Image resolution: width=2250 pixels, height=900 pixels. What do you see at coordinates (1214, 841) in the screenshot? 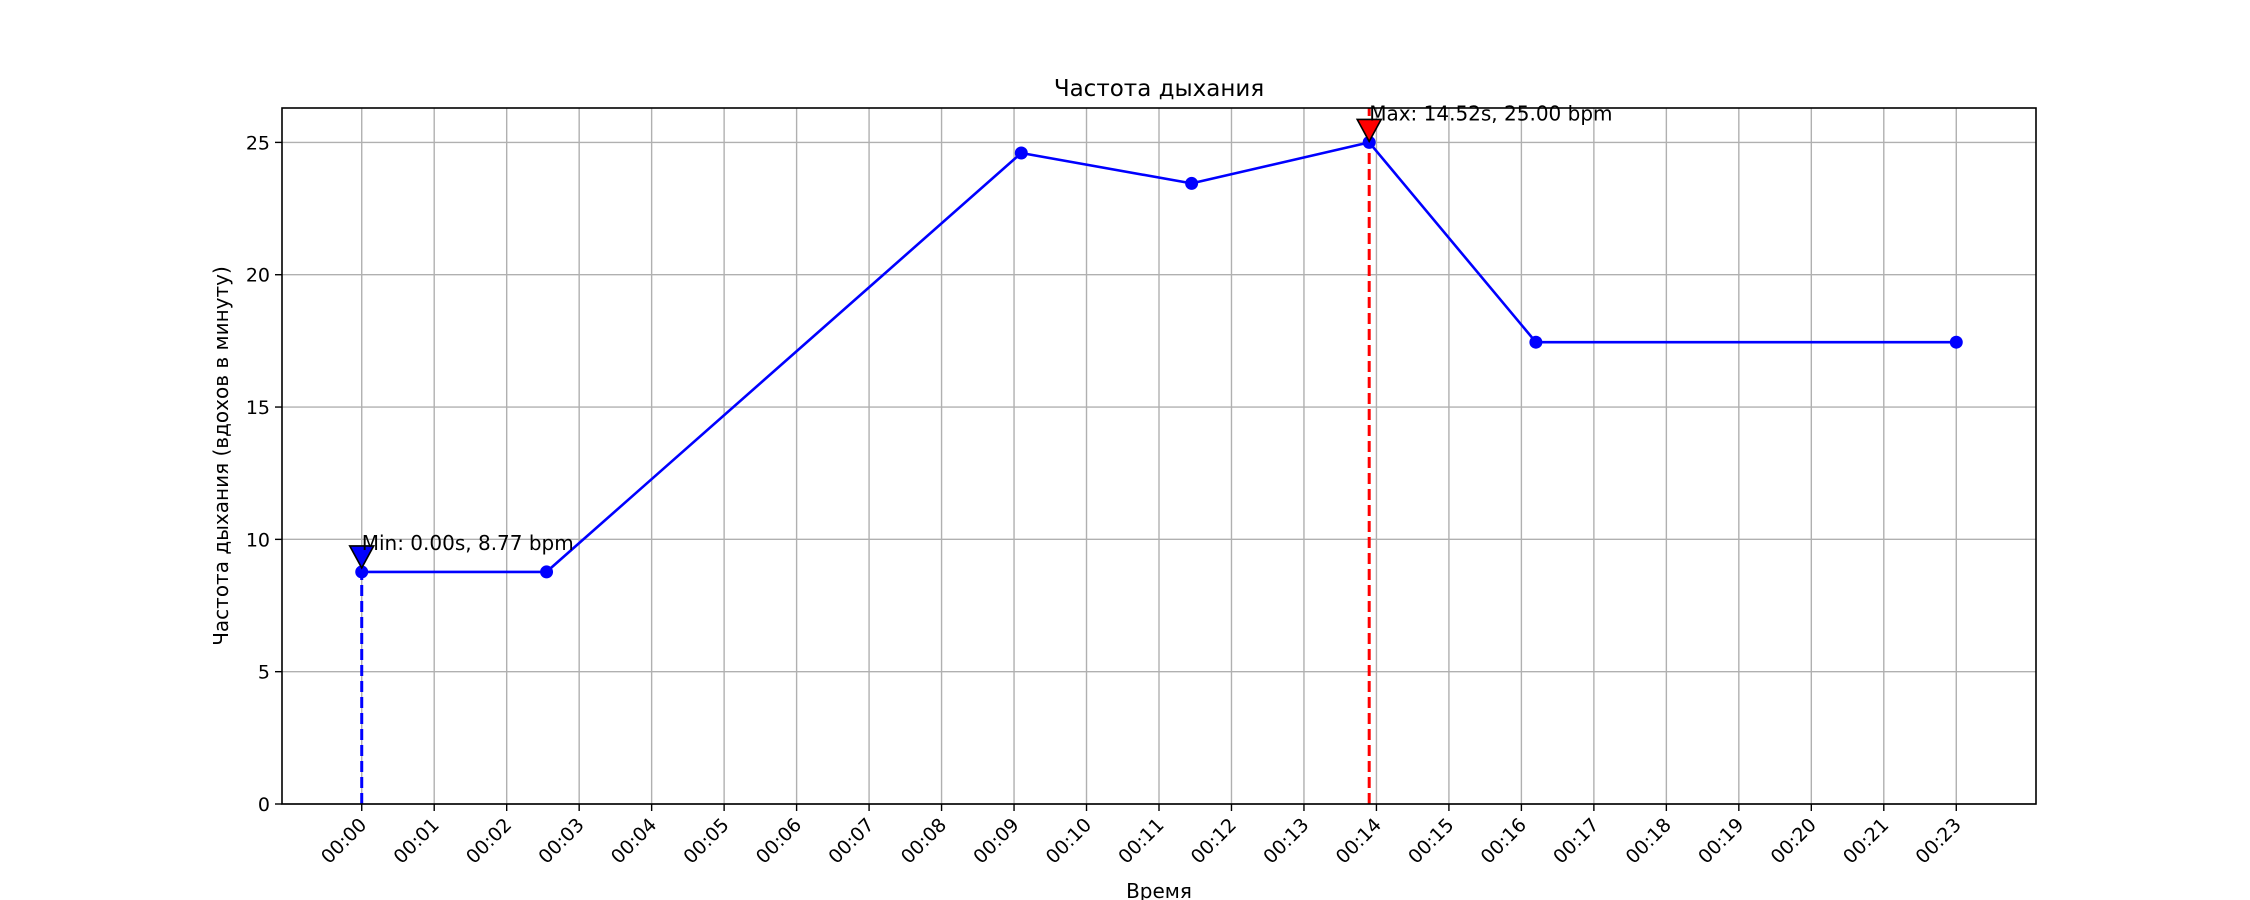
I see `x-tick-label: 00:12` at bounding box center [1214, 841].